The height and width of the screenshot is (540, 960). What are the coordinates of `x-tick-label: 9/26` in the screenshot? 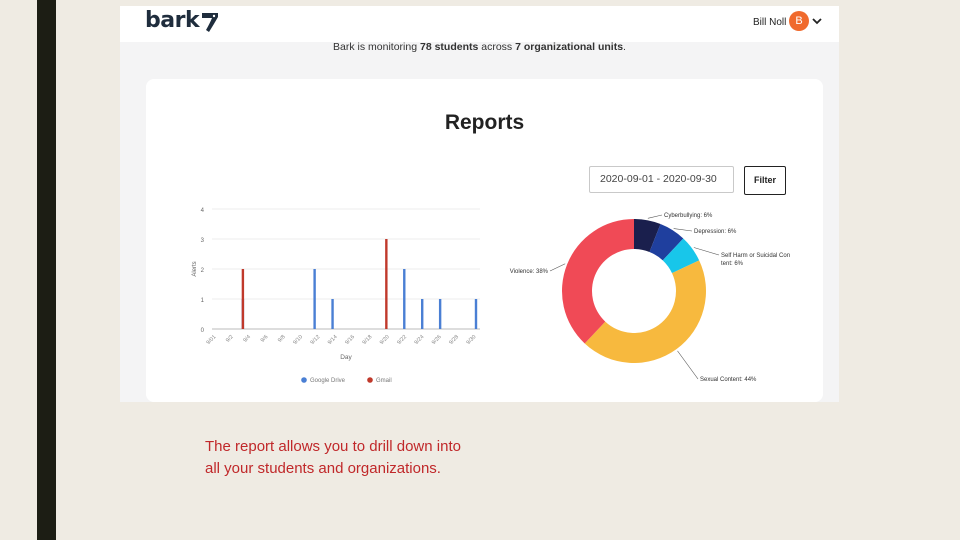 It's located at (437, 340).